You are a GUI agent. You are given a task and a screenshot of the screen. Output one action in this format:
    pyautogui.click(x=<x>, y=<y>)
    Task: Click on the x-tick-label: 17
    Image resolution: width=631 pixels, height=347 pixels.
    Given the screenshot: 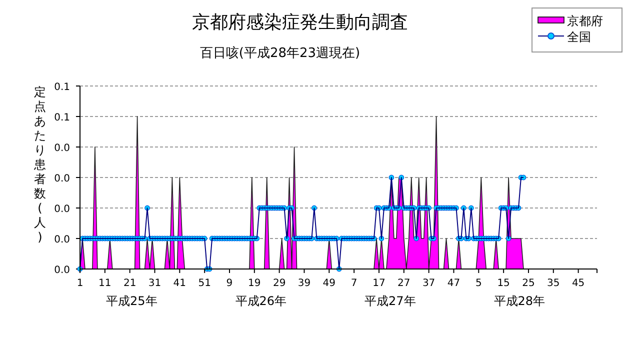 What is the action you would take?
    pyautogui.click(x=379, y=283)
    